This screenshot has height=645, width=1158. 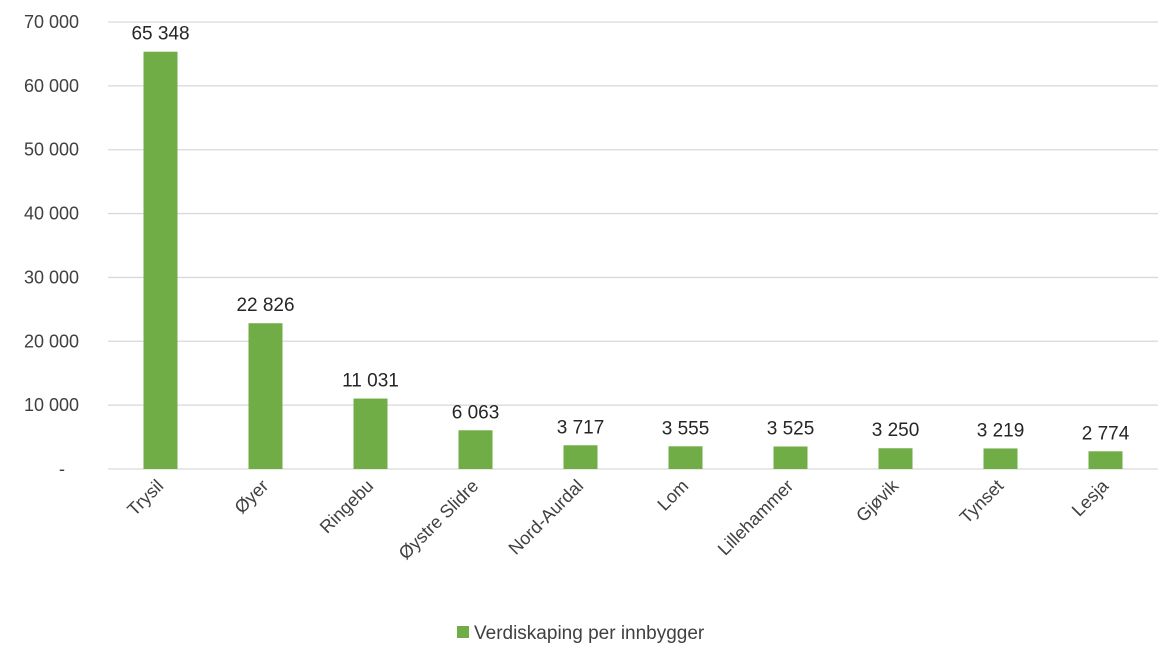 I want to click on data-label: 2 774, so click(x=1106, y=433).